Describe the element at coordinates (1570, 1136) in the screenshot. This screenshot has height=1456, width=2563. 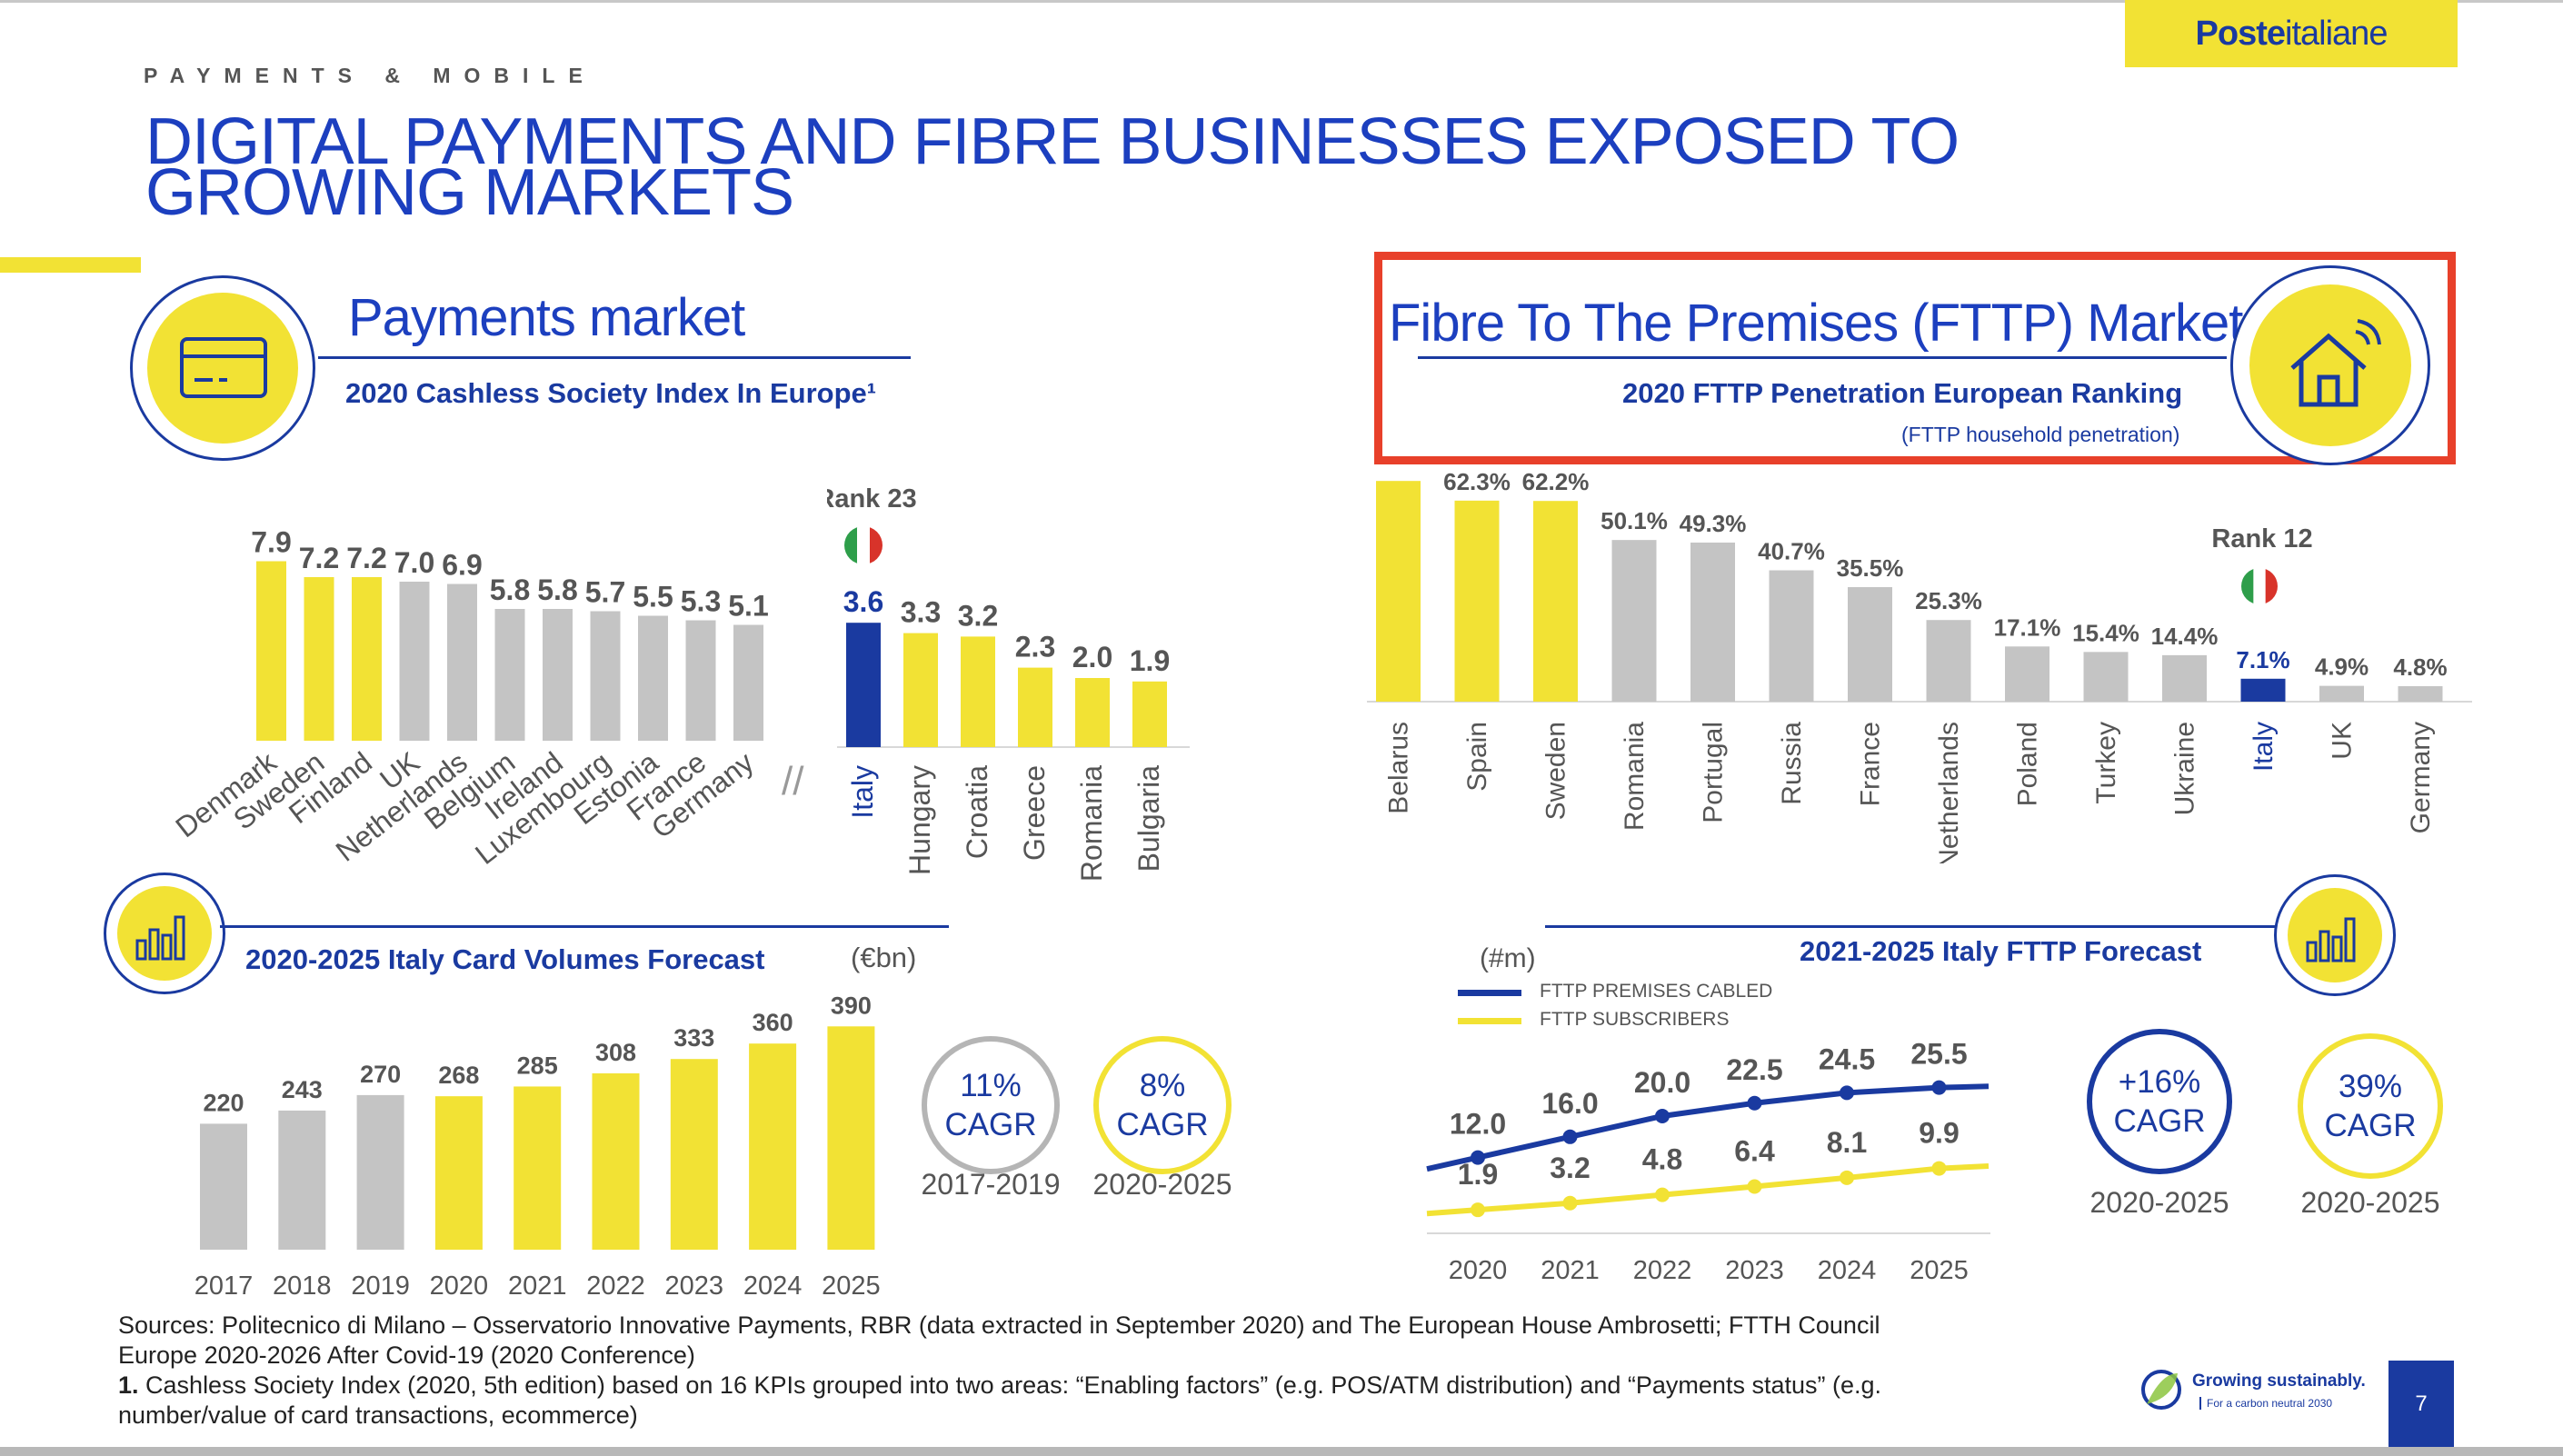
I see `point-cabled-2021` at that location.